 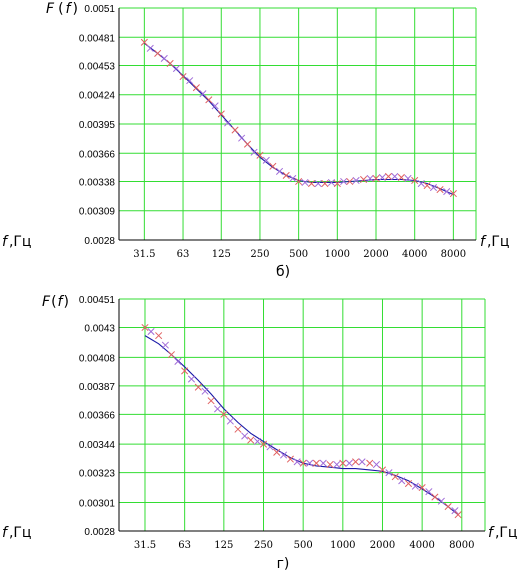 What do you see at coordinates (99, 532) in the screenshot?
I see `y-tick-label: 0.0028` at bounding box center [99, 532].